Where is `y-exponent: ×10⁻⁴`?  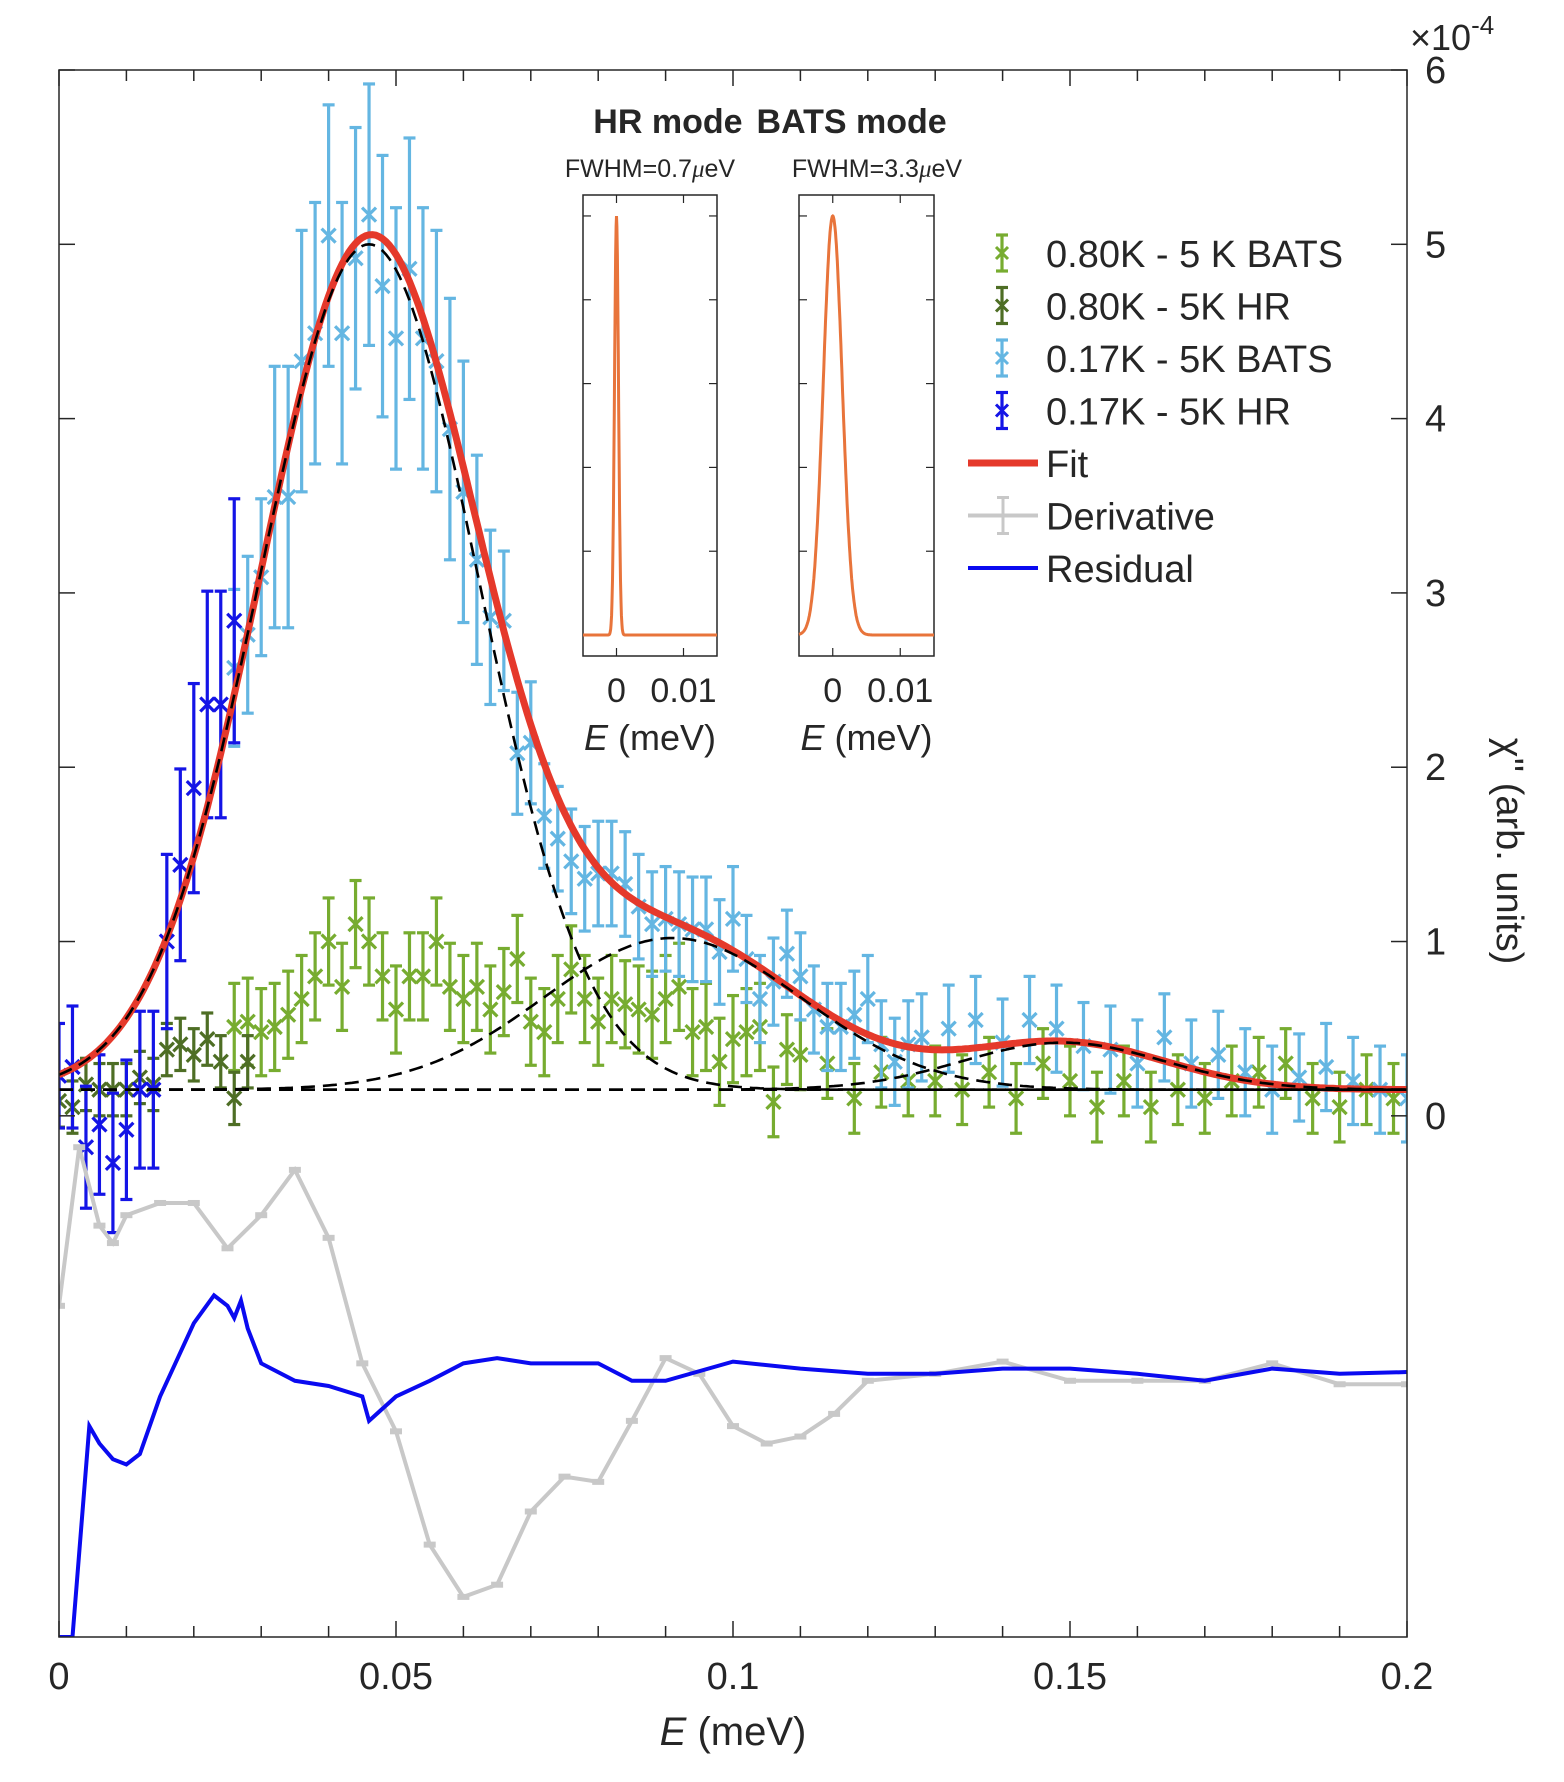 y-exponent: ×10⁻⁴ is located at coordinates (1452, 34).